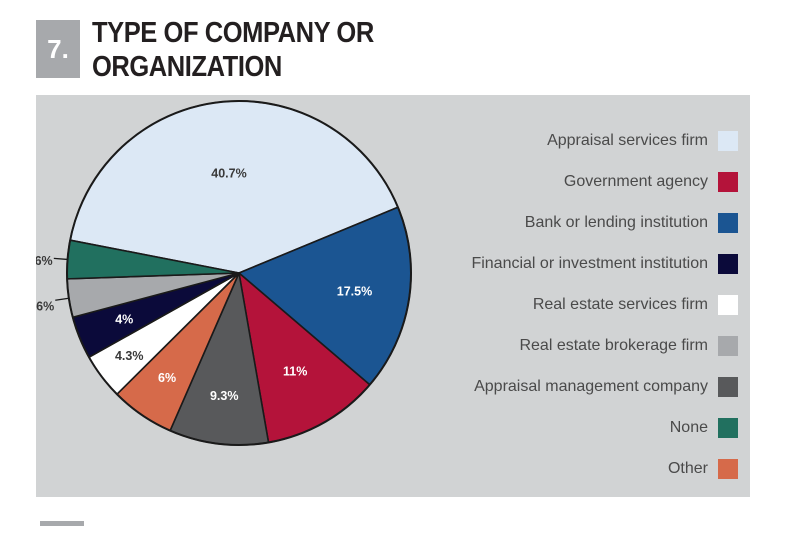  I want to click on data-label-financial-or-investment-institution: 4%, so click(124, 320).